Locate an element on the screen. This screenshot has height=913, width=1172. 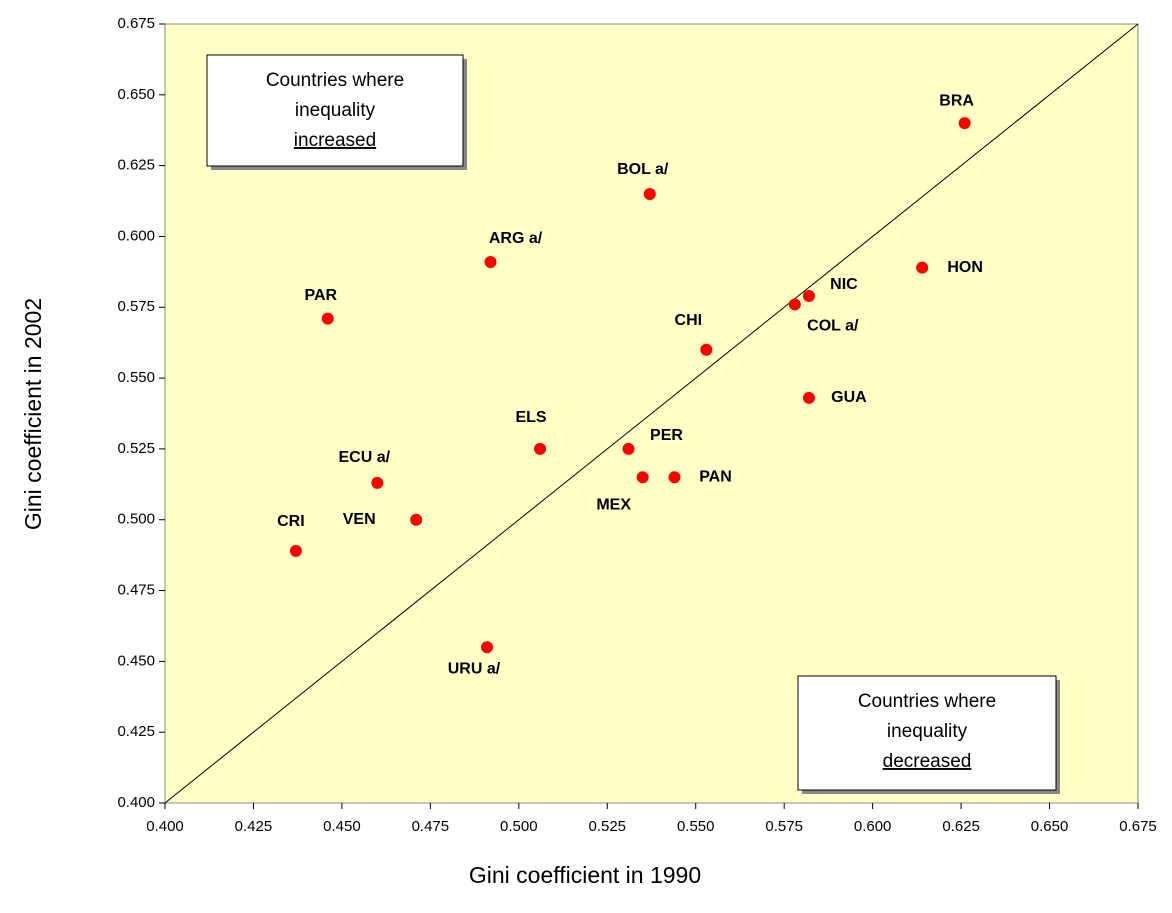
y-tick-label: 0.675 is located at coordinates (136, 23).